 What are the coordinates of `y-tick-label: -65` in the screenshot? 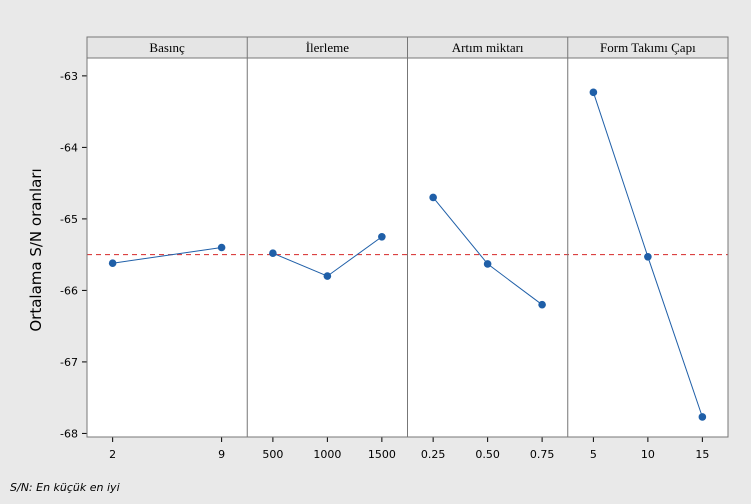 It's located at (69, 219).